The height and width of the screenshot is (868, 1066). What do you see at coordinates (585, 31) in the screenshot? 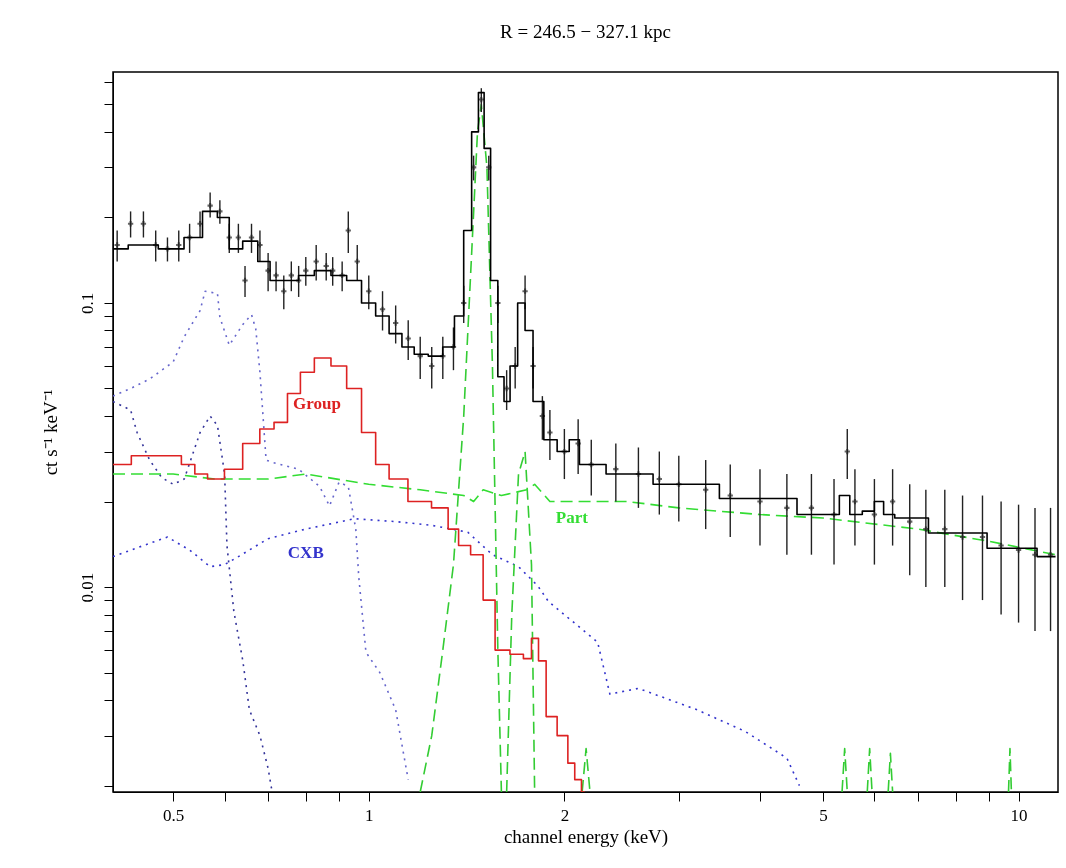
I see `chart-title: R = 246.5 − 327.1 kpc` at bounding box center [585, 31].